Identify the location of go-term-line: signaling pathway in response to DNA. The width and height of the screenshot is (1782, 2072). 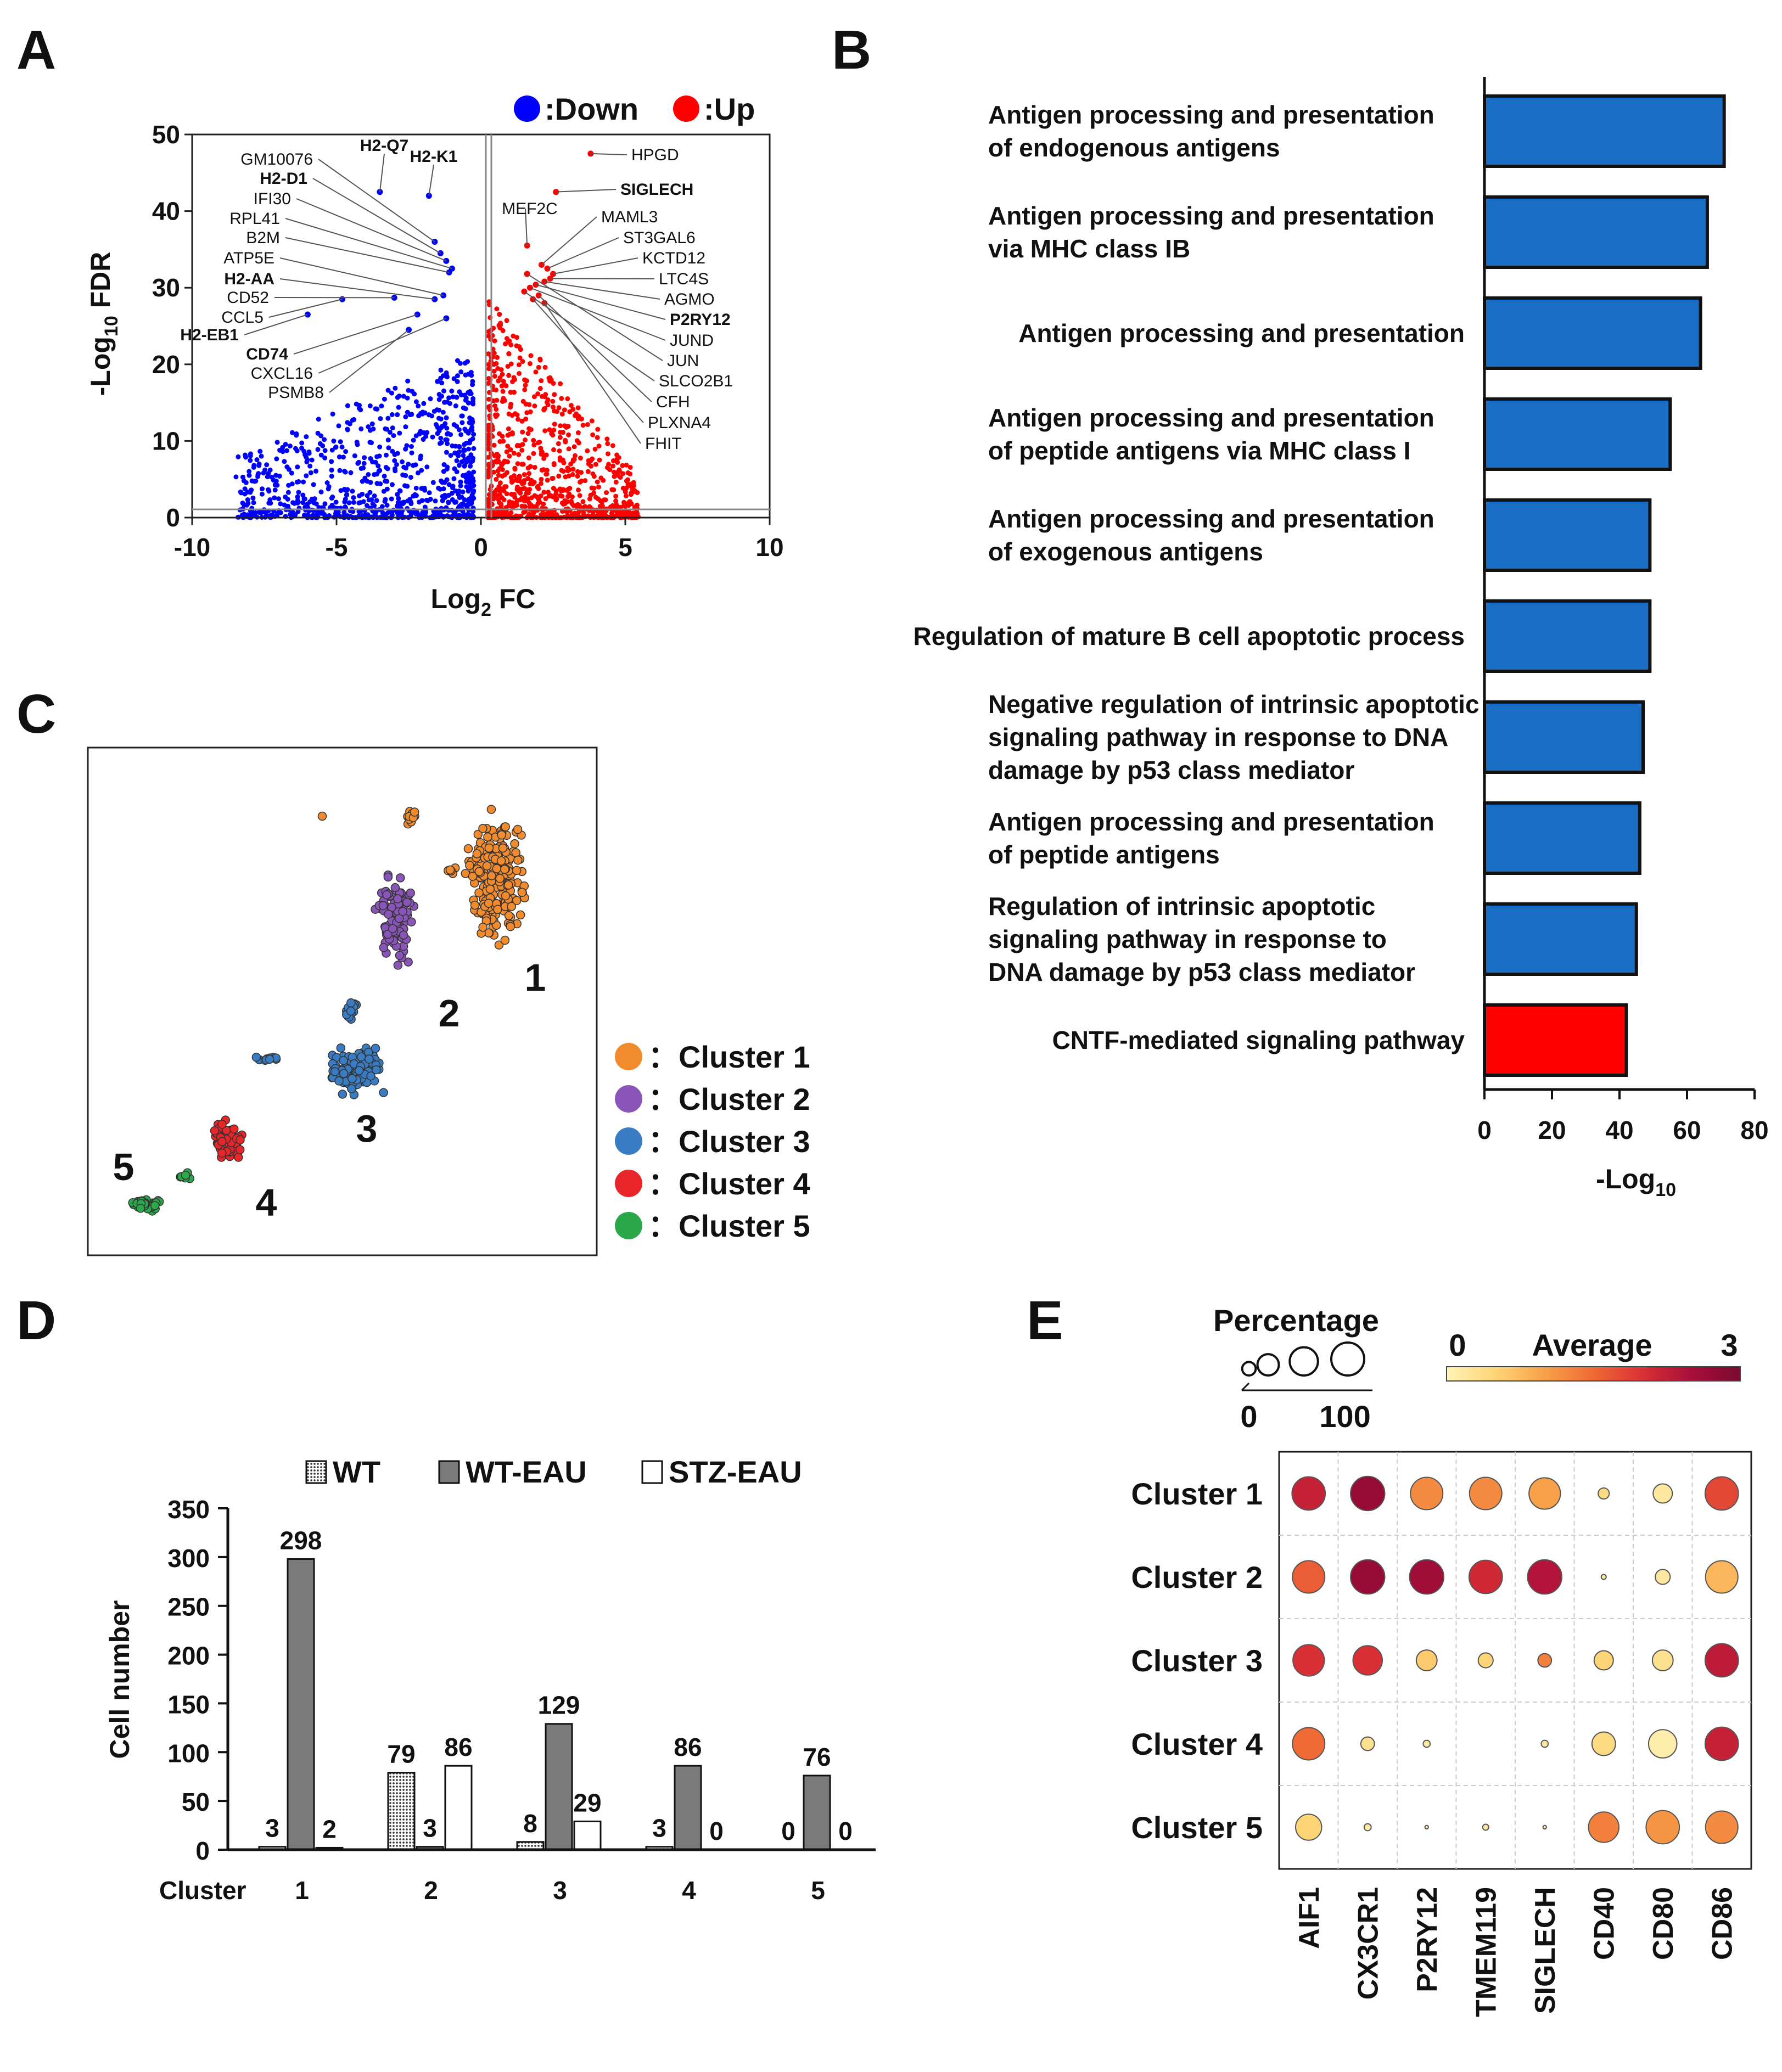
(1218, 737).